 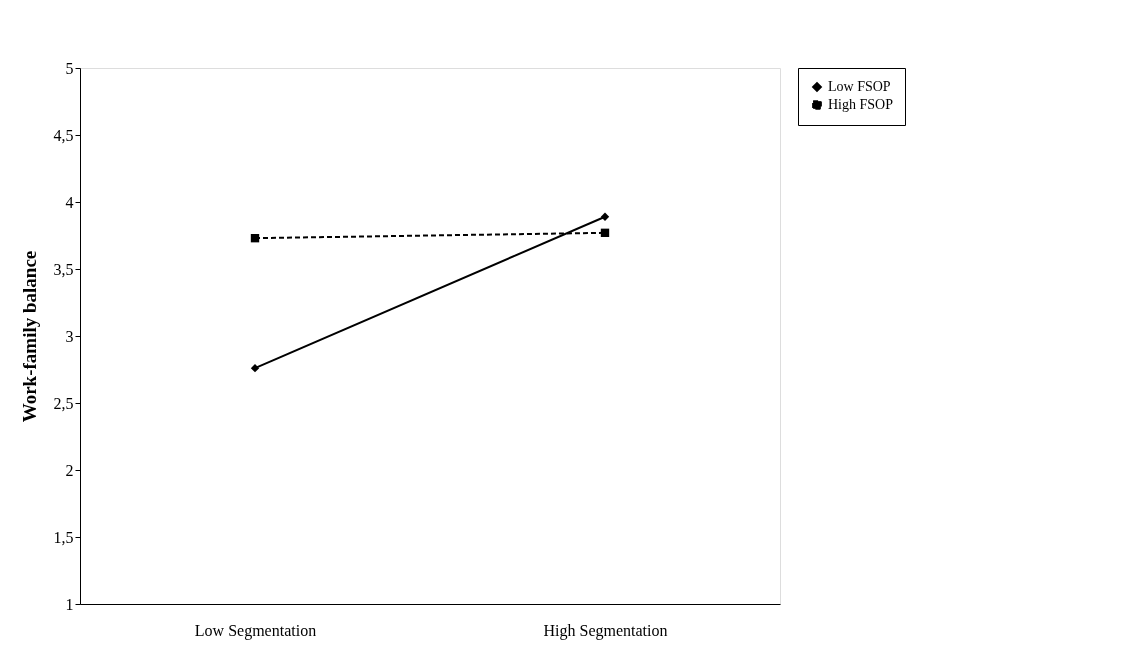 What do you see at coordinates (69, 336) in the screenshot?
I see `y-tick-label: 3` at bounding box center [69, 336].